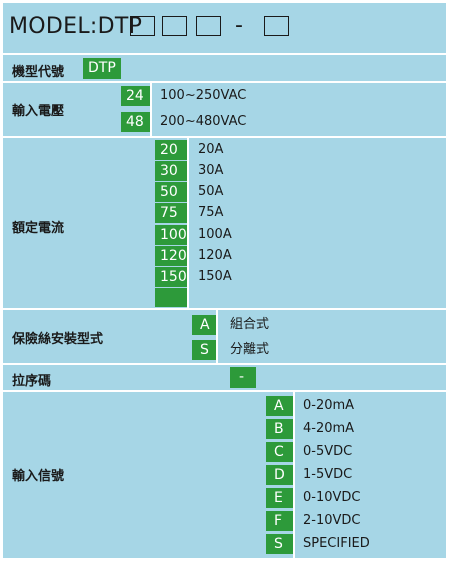 This screenshot has width=449, height=561. Describe the element at coordinates (76, 26) in the screenshot. I see `model-title: MODEL:DTP` at that location.